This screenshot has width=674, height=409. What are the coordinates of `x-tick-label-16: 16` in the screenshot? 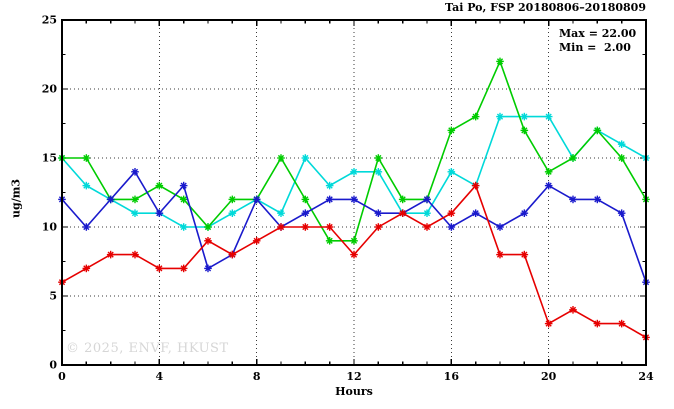 It's located at (451, 376).